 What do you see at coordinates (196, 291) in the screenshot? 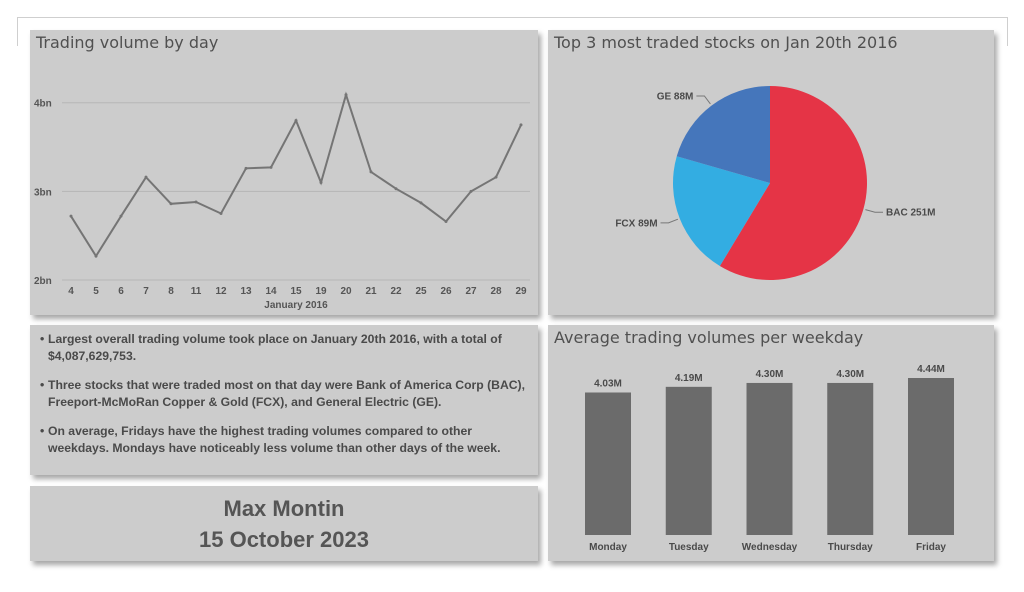
I see `x-tick-label: 11` at bounding box center [196, 291].